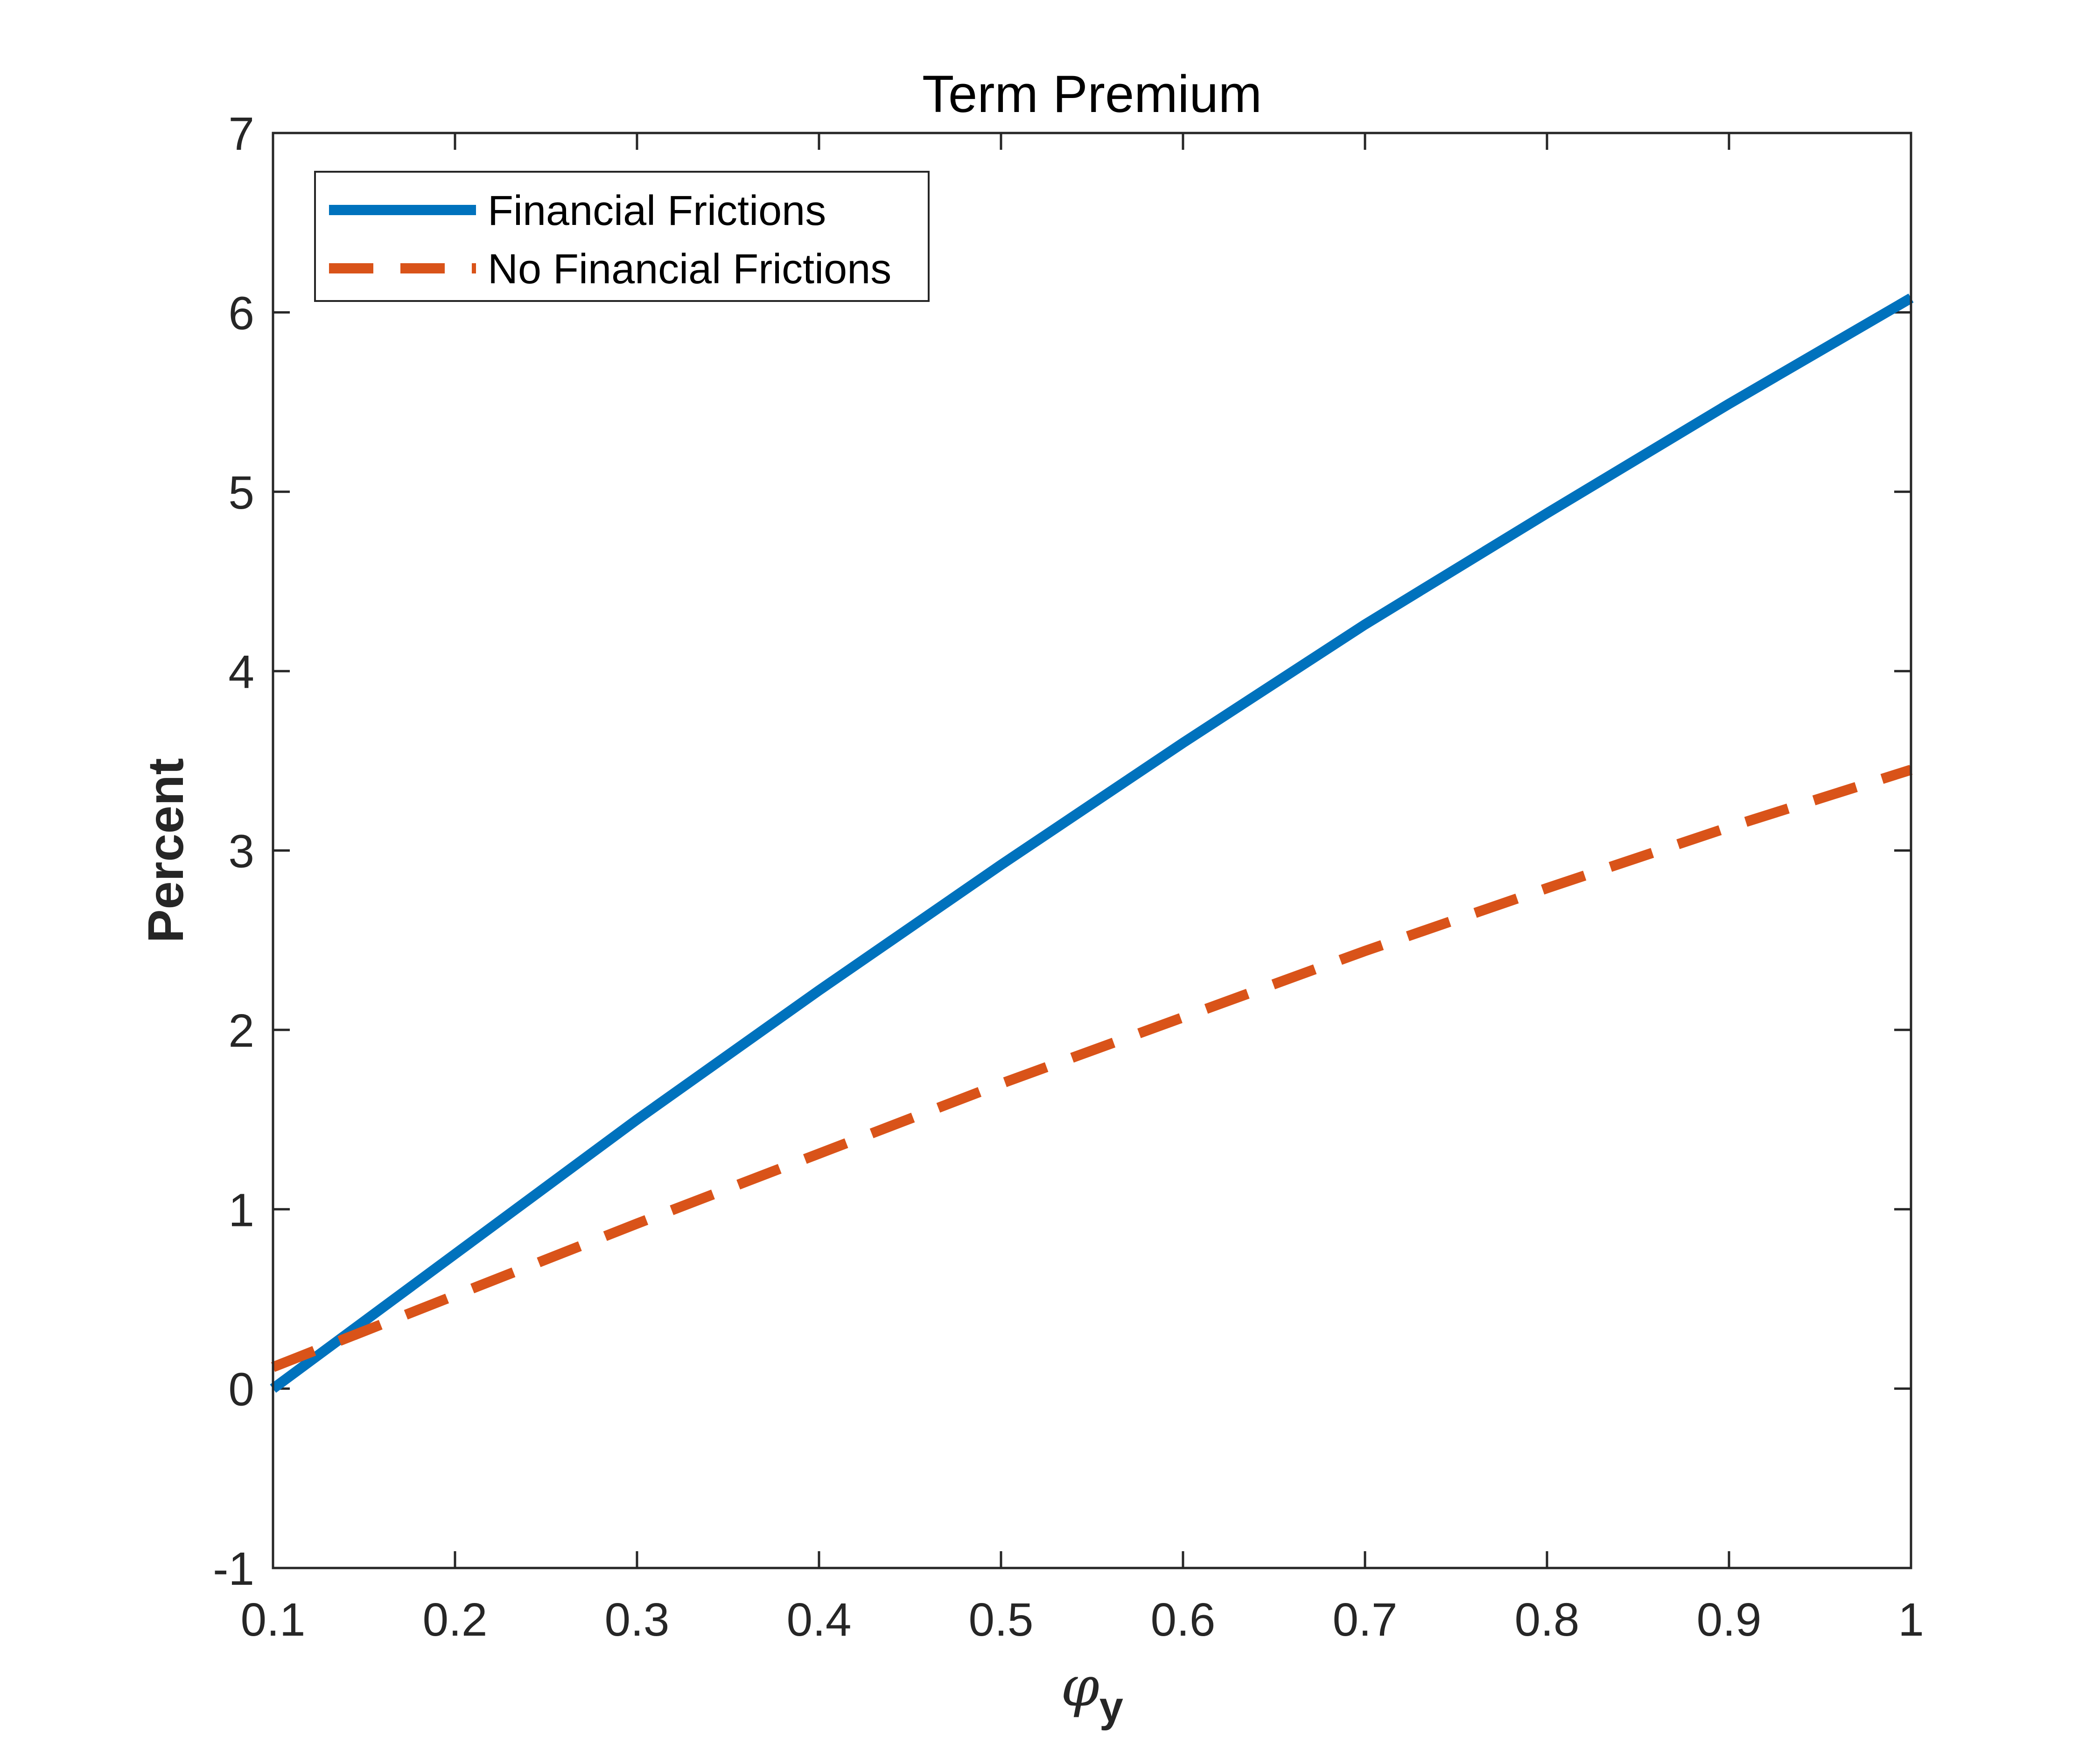  What do you see at coordinates (1111, 1707) in the screenshot?
I see `x-axis-subscript: y` at bounding box center [1111, 1707].